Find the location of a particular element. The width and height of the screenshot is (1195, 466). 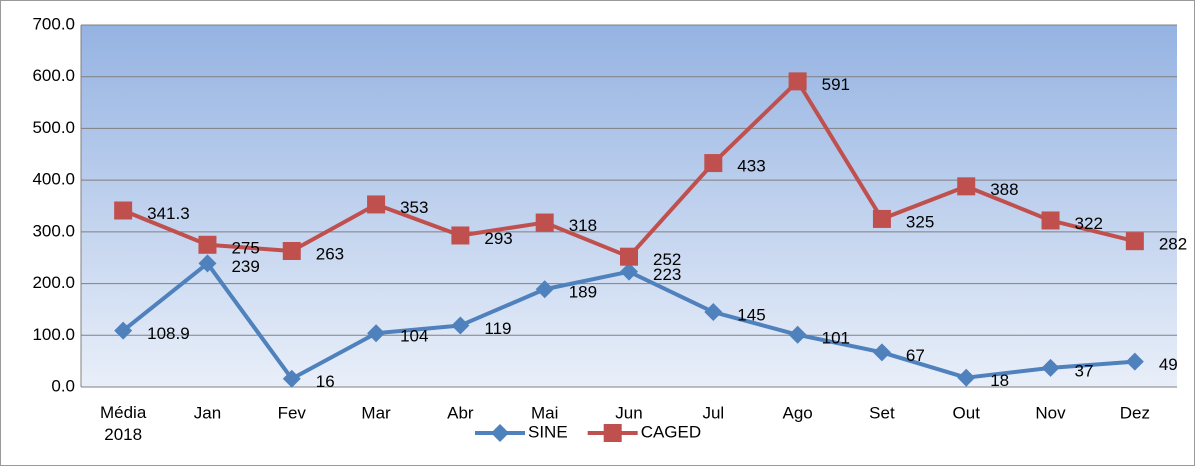

data-label: 119 is located at coordinates (497, 328).